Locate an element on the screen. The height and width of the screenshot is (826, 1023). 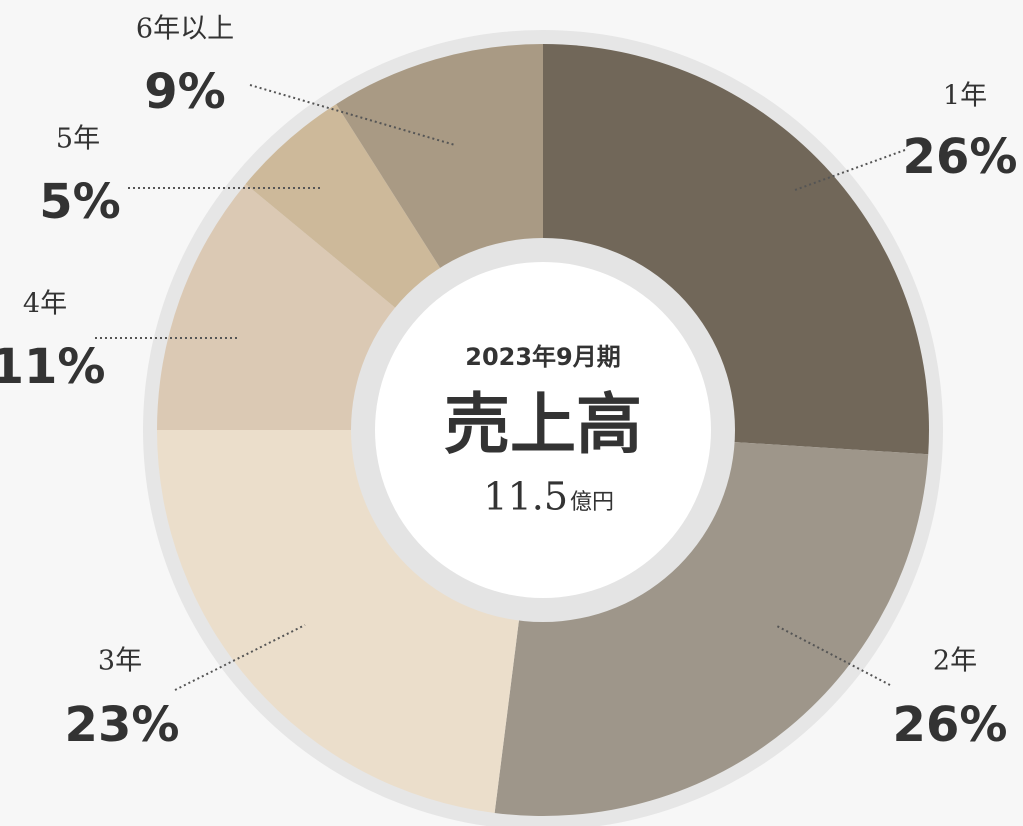
value-label: 9% is located at coordinates (185, 92).